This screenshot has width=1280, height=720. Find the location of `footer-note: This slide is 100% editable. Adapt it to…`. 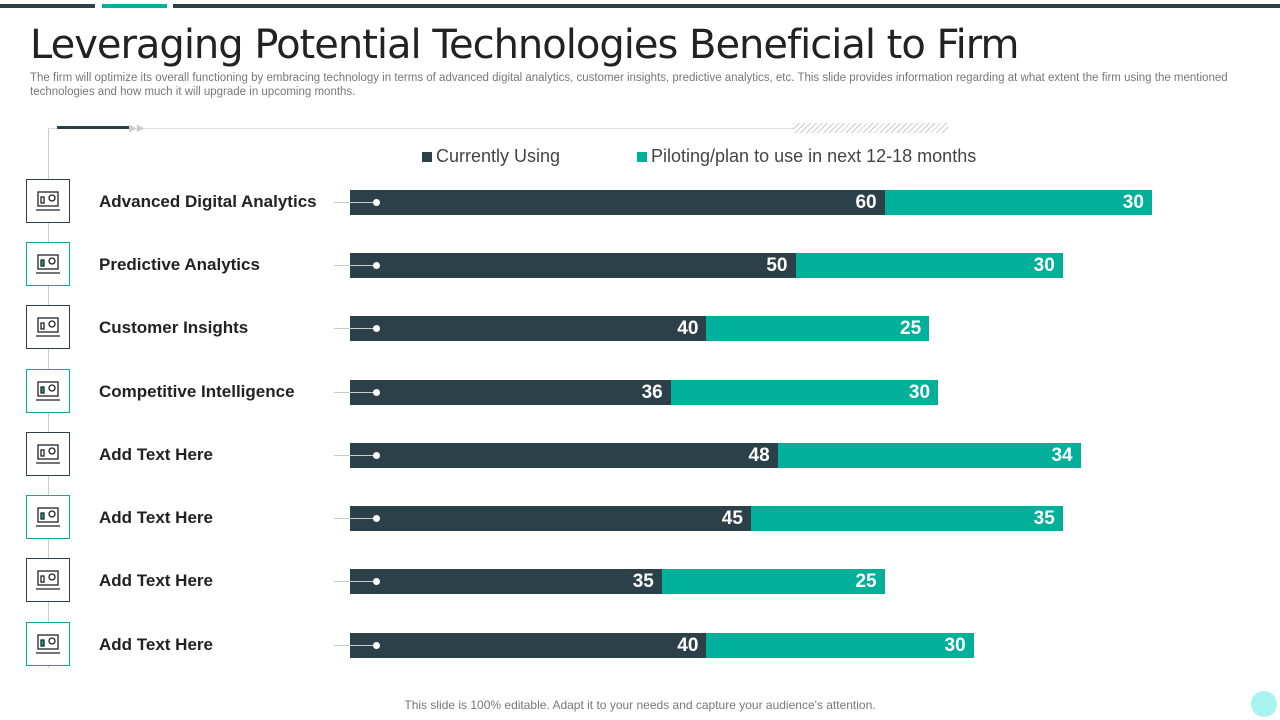

footer-note: This slide is 100% editable. Adapt it to… is located at coordinates (640, 705).